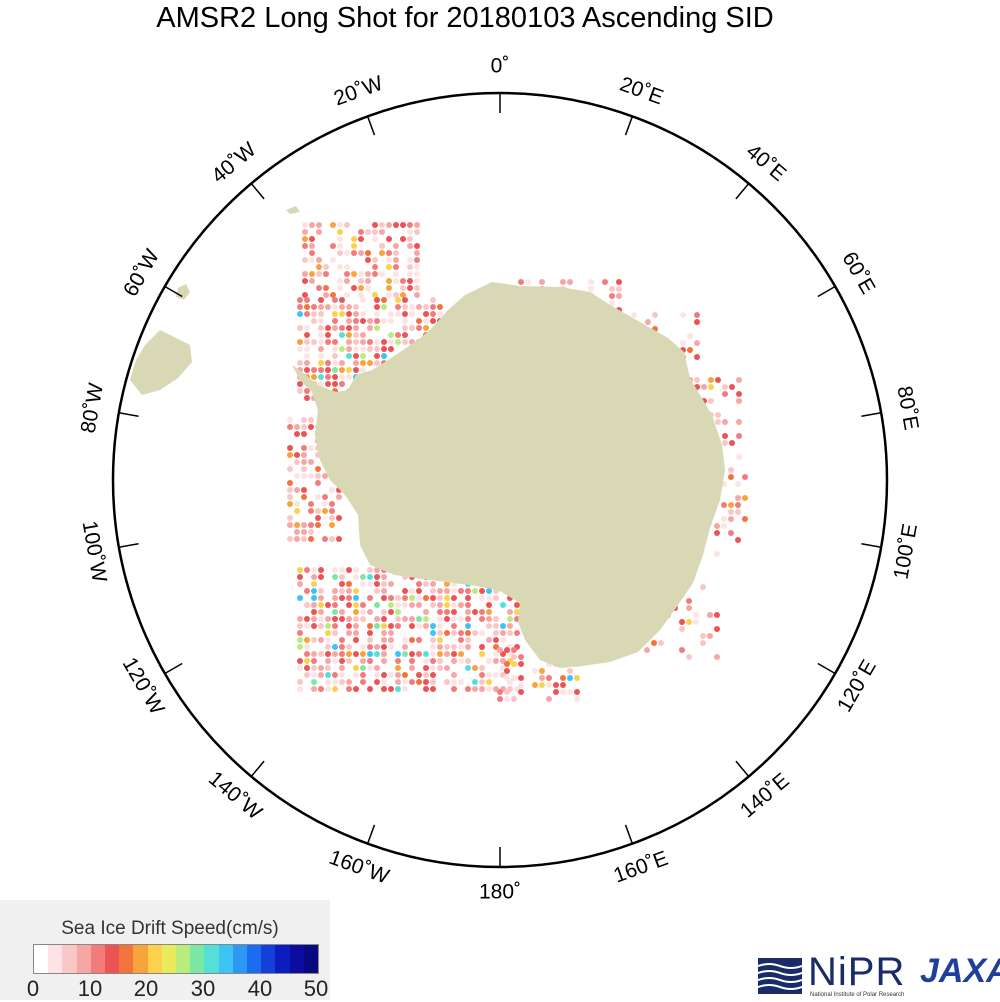 The height and width of the screenshot is (1002, 1000). What do you see at coordinates (146, 988) in the screenshot?
I see `legend-tick: 20` at bounding box center [146, 988].